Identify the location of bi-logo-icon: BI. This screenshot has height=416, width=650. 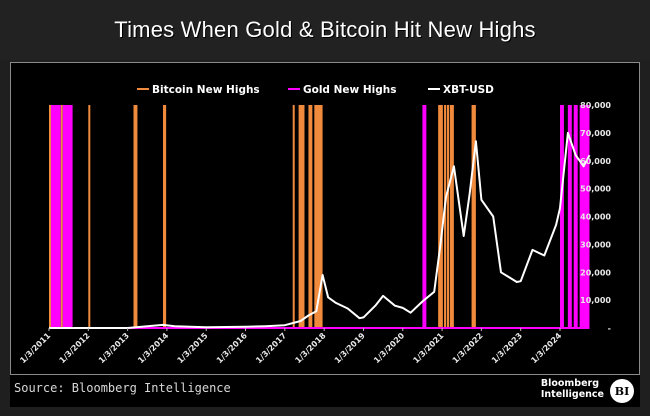
(622, 391).